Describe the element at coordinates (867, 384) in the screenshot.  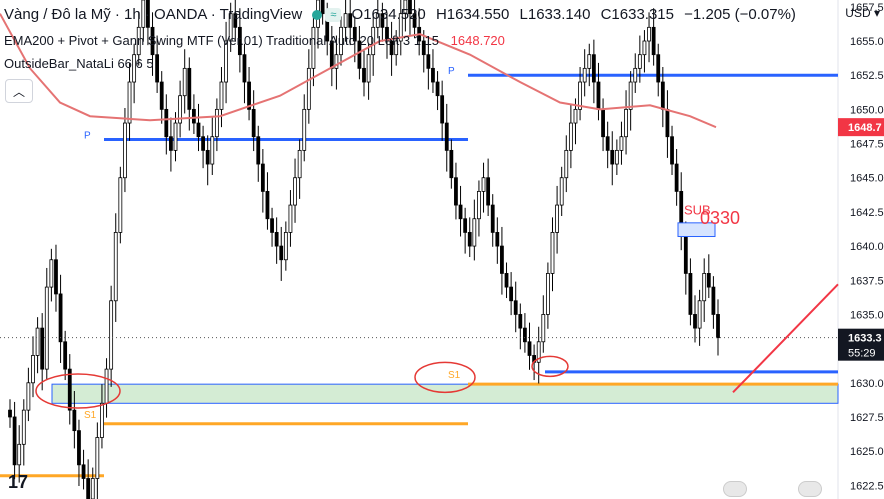
I see `y-tick-label: 1630.0` at that location.